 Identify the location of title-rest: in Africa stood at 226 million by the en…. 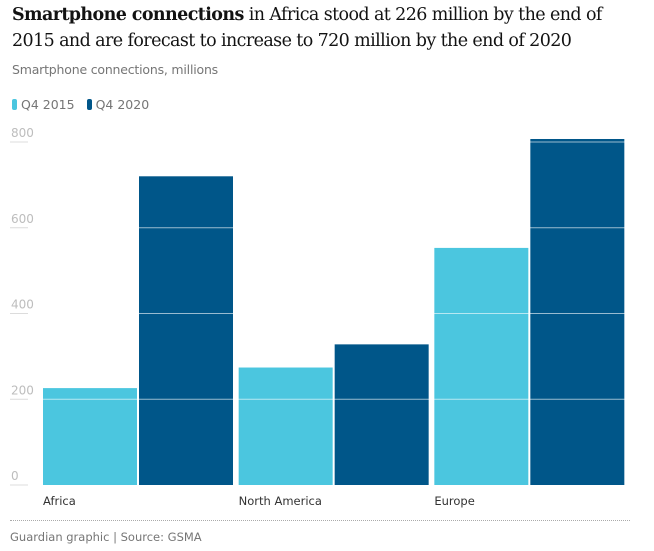
(307, 28).